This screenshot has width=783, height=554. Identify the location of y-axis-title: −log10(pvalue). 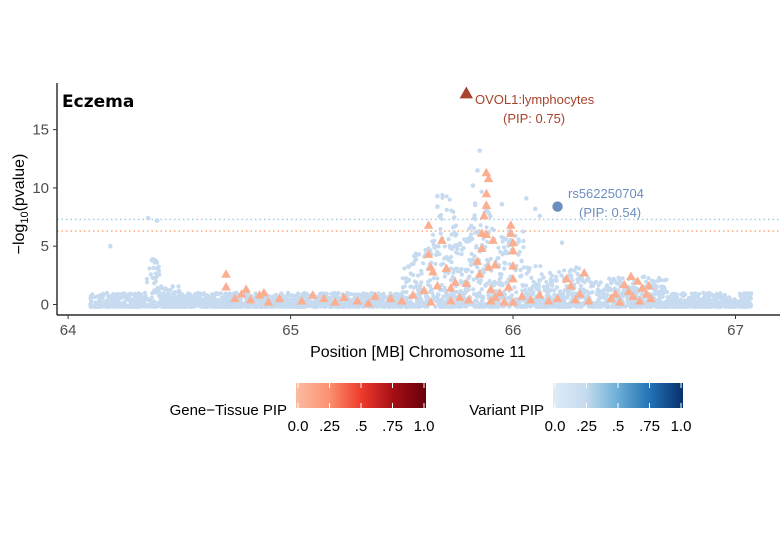
(21, 204).